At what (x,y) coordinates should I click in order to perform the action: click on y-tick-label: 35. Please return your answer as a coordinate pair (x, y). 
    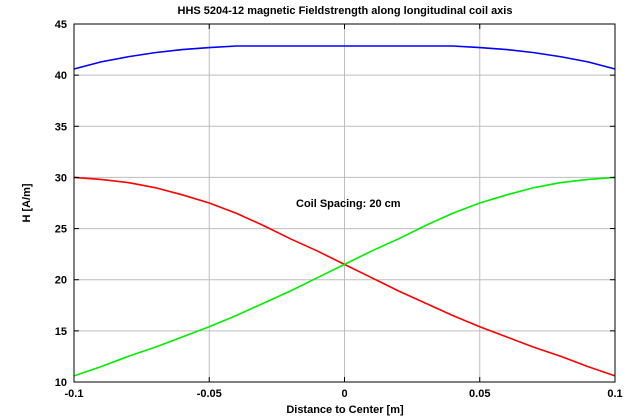
    Looking at the image, I should click on (61, 127).